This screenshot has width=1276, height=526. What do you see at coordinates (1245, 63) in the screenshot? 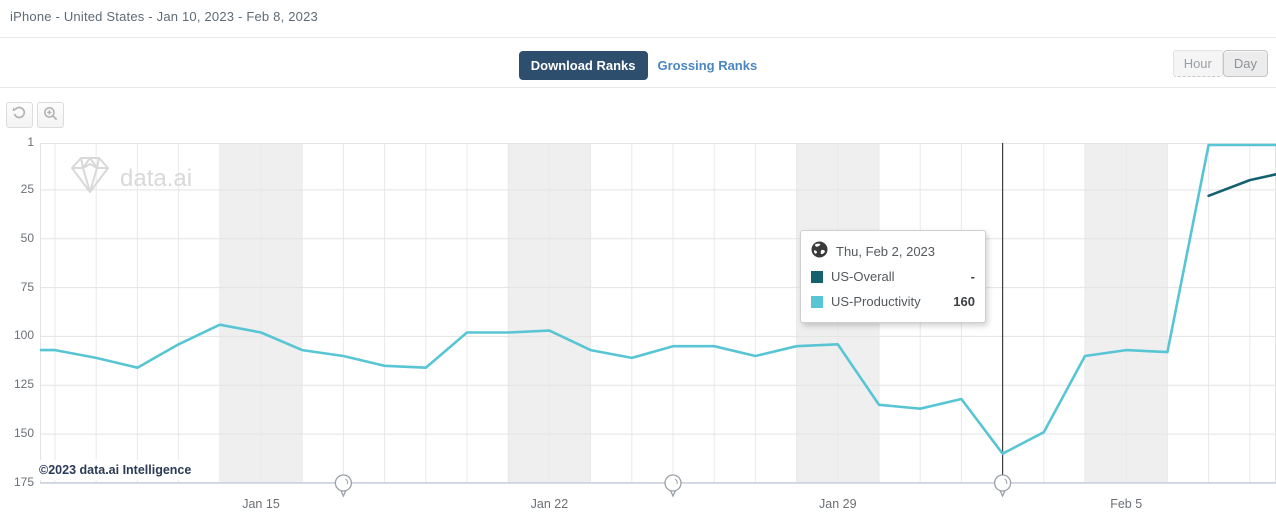
I see `day-button: Day` at bounding box center [1245, 63].